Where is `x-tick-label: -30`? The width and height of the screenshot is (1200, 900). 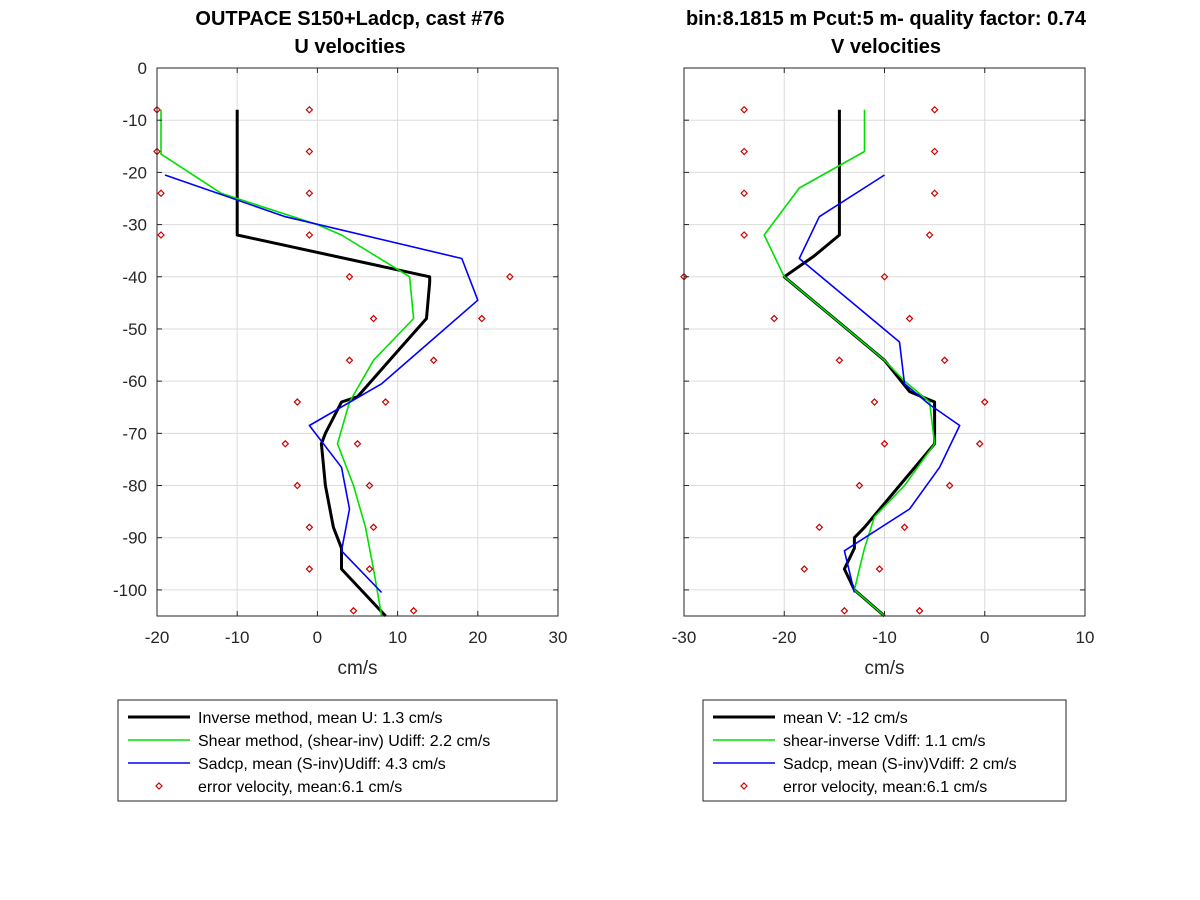
x-tick-label: -30 is located at coordinates (684, 637).